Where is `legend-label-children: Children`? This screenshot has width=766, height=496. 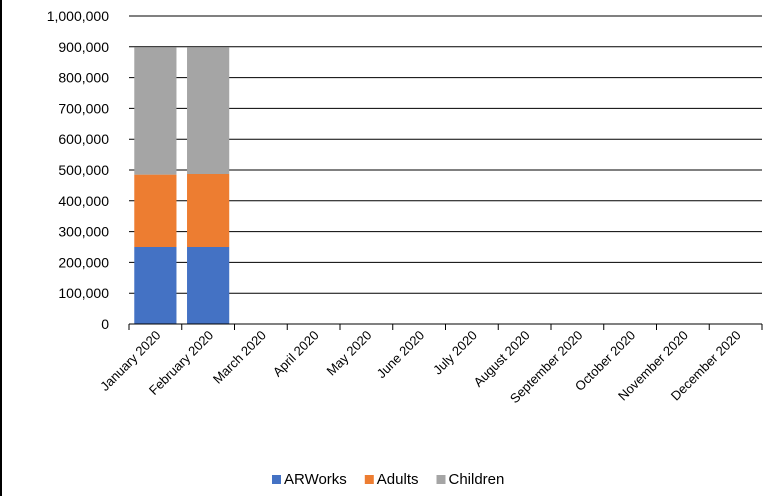 legend-label-children: Children is located at coordinates (477, 479).